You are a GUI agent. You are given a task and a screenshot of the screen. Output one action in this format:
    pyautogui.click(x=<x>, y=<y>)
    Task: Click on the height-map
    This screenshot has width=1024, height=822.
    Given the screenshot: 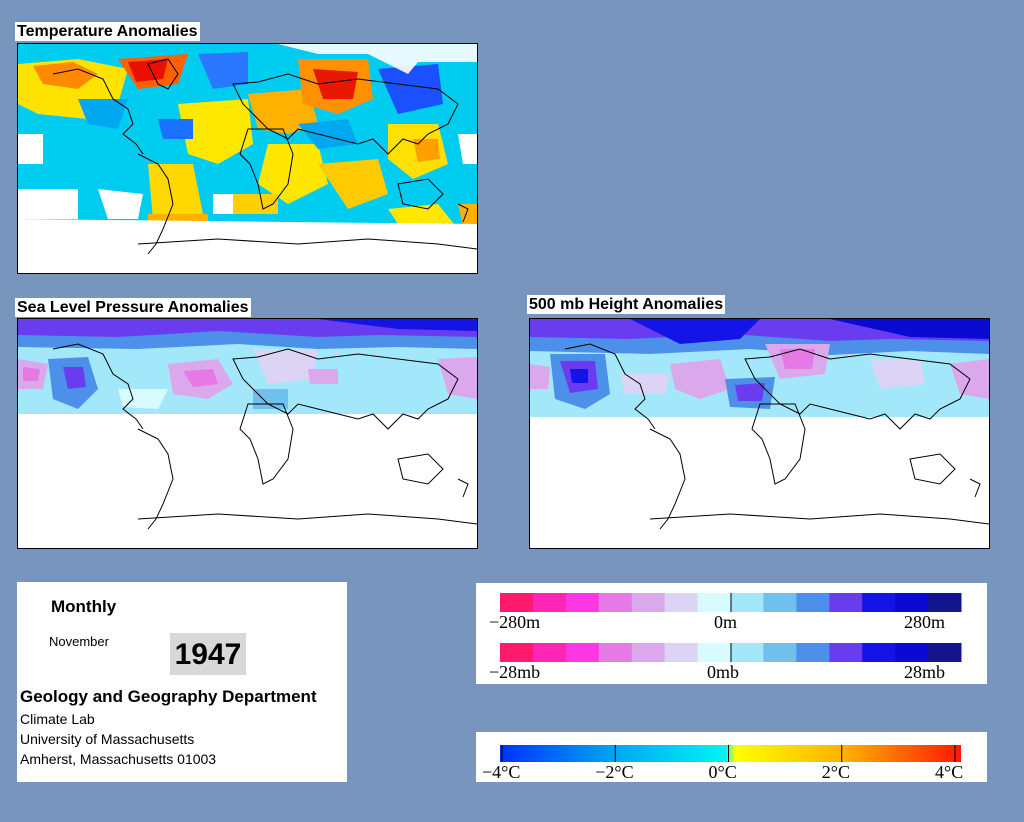 What is the action you would take?
    pyautogui.click(x=759, y=433)
    